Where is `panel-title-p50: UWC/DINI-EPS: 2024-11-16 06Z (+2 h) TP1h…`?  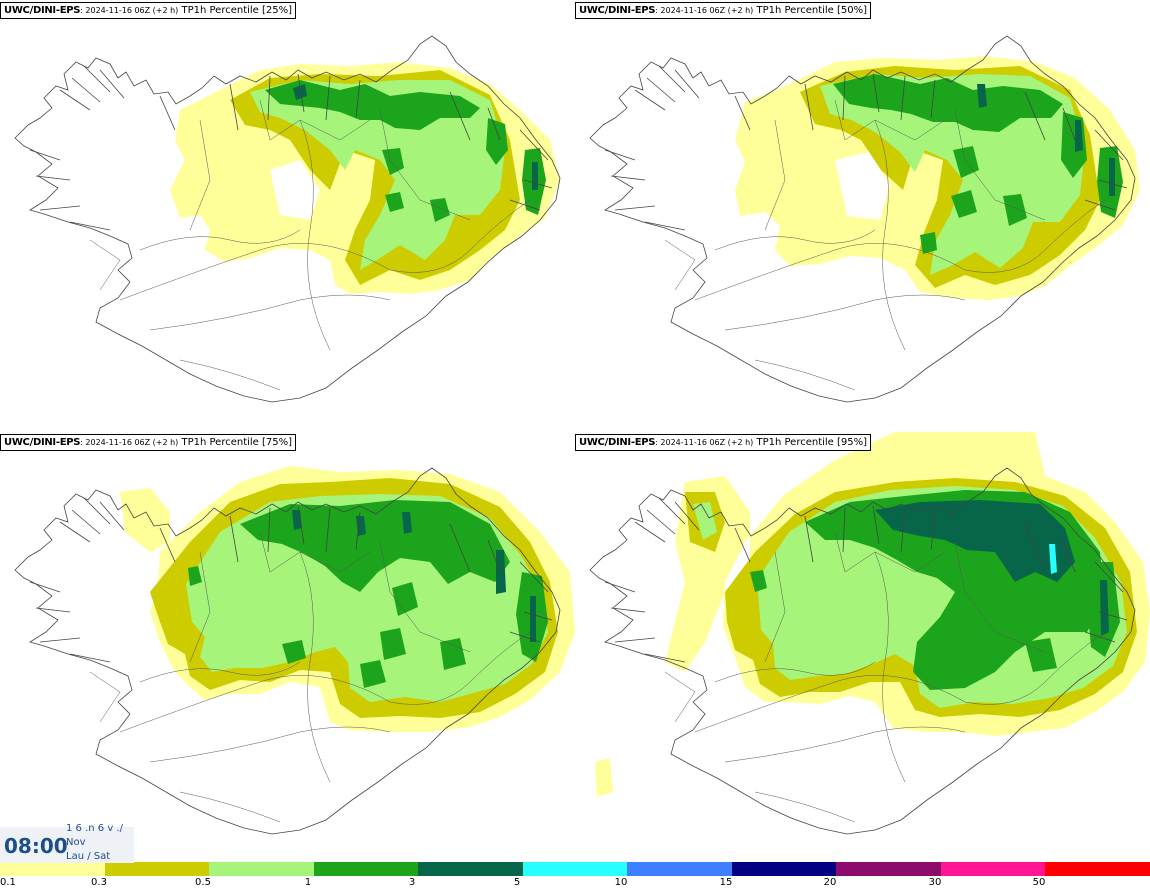 panel-title-p50: UWC/DINI-EPS: 2024-11-16 06Z (+2 h) TP1h… is located at coordinates (723, 10).